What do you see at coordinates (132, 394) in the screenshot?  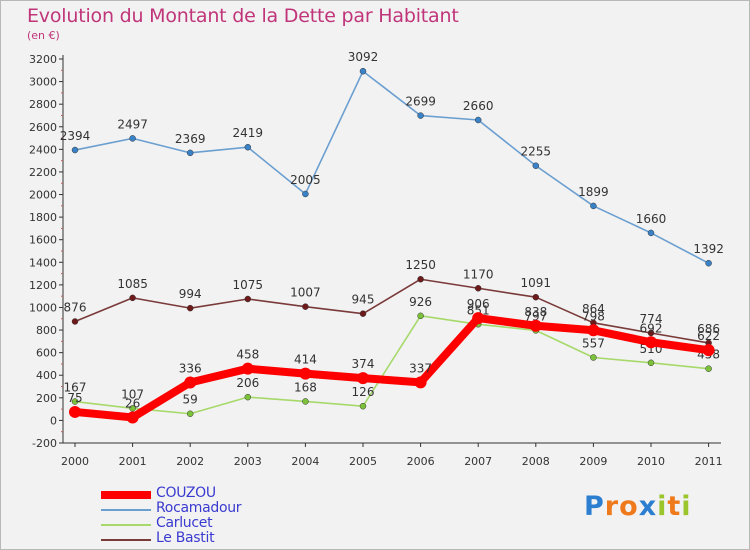 I see `data-label-carlucet: 107` at bounding box center [132, 394].